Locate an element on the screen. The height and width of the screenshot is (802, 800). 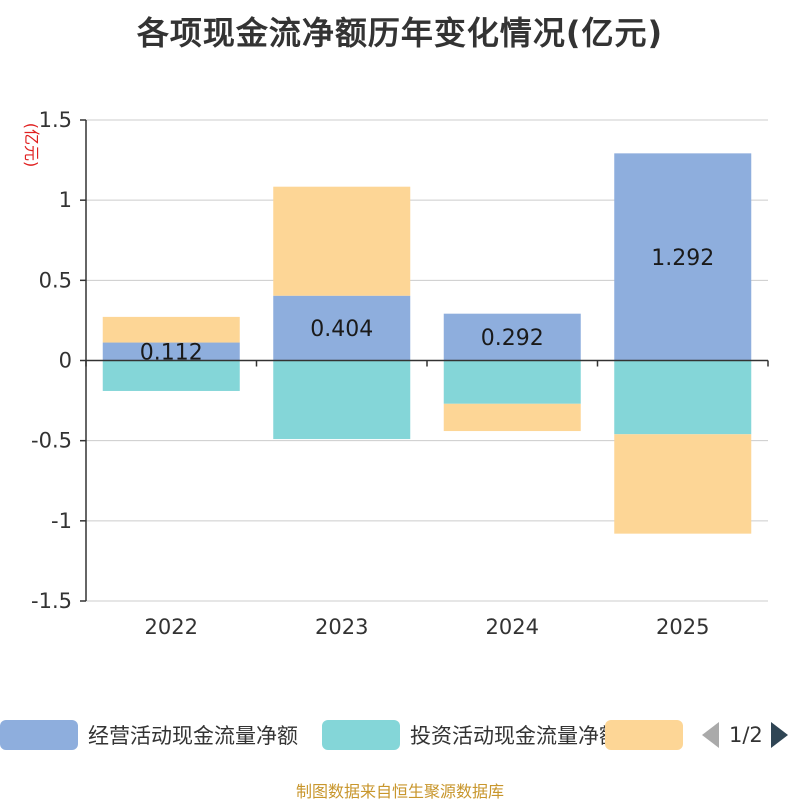
legend-label-investing: 投资活动现金流量净额 is located at coordinates (515, 736).